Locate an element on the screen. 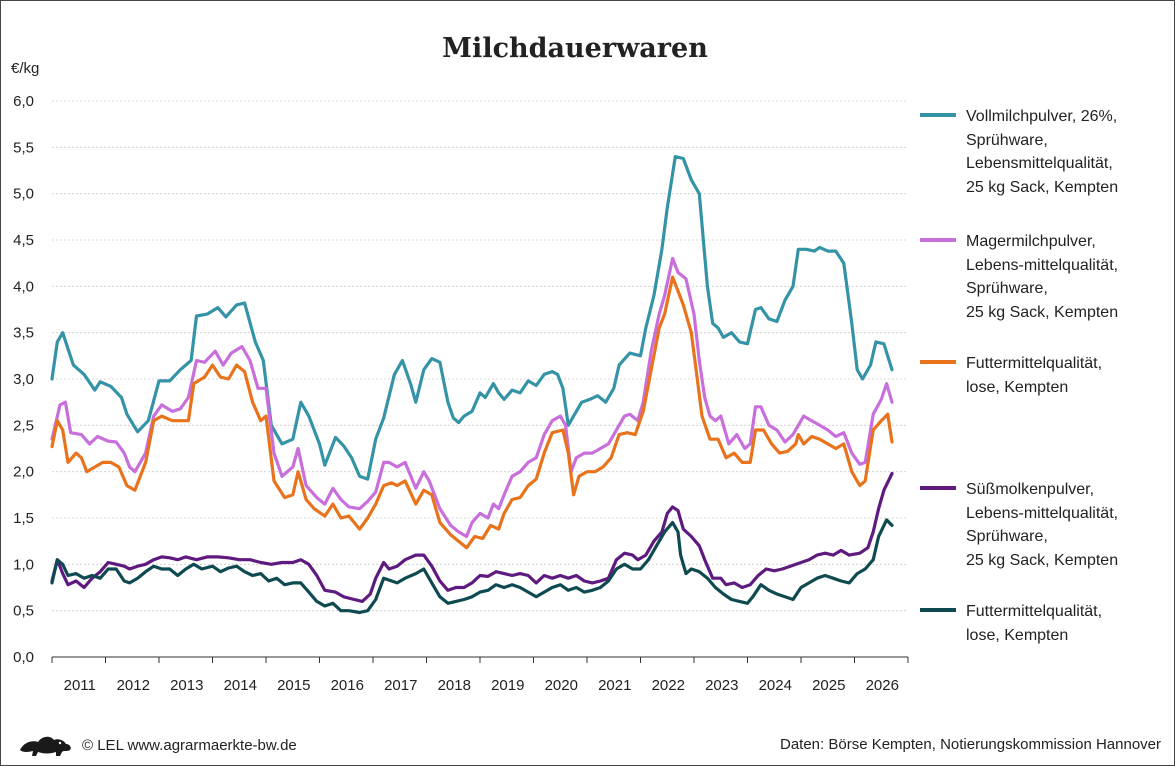  legend-label-line: Süßmolkenpulver, is located at coordinates (1030, 489).